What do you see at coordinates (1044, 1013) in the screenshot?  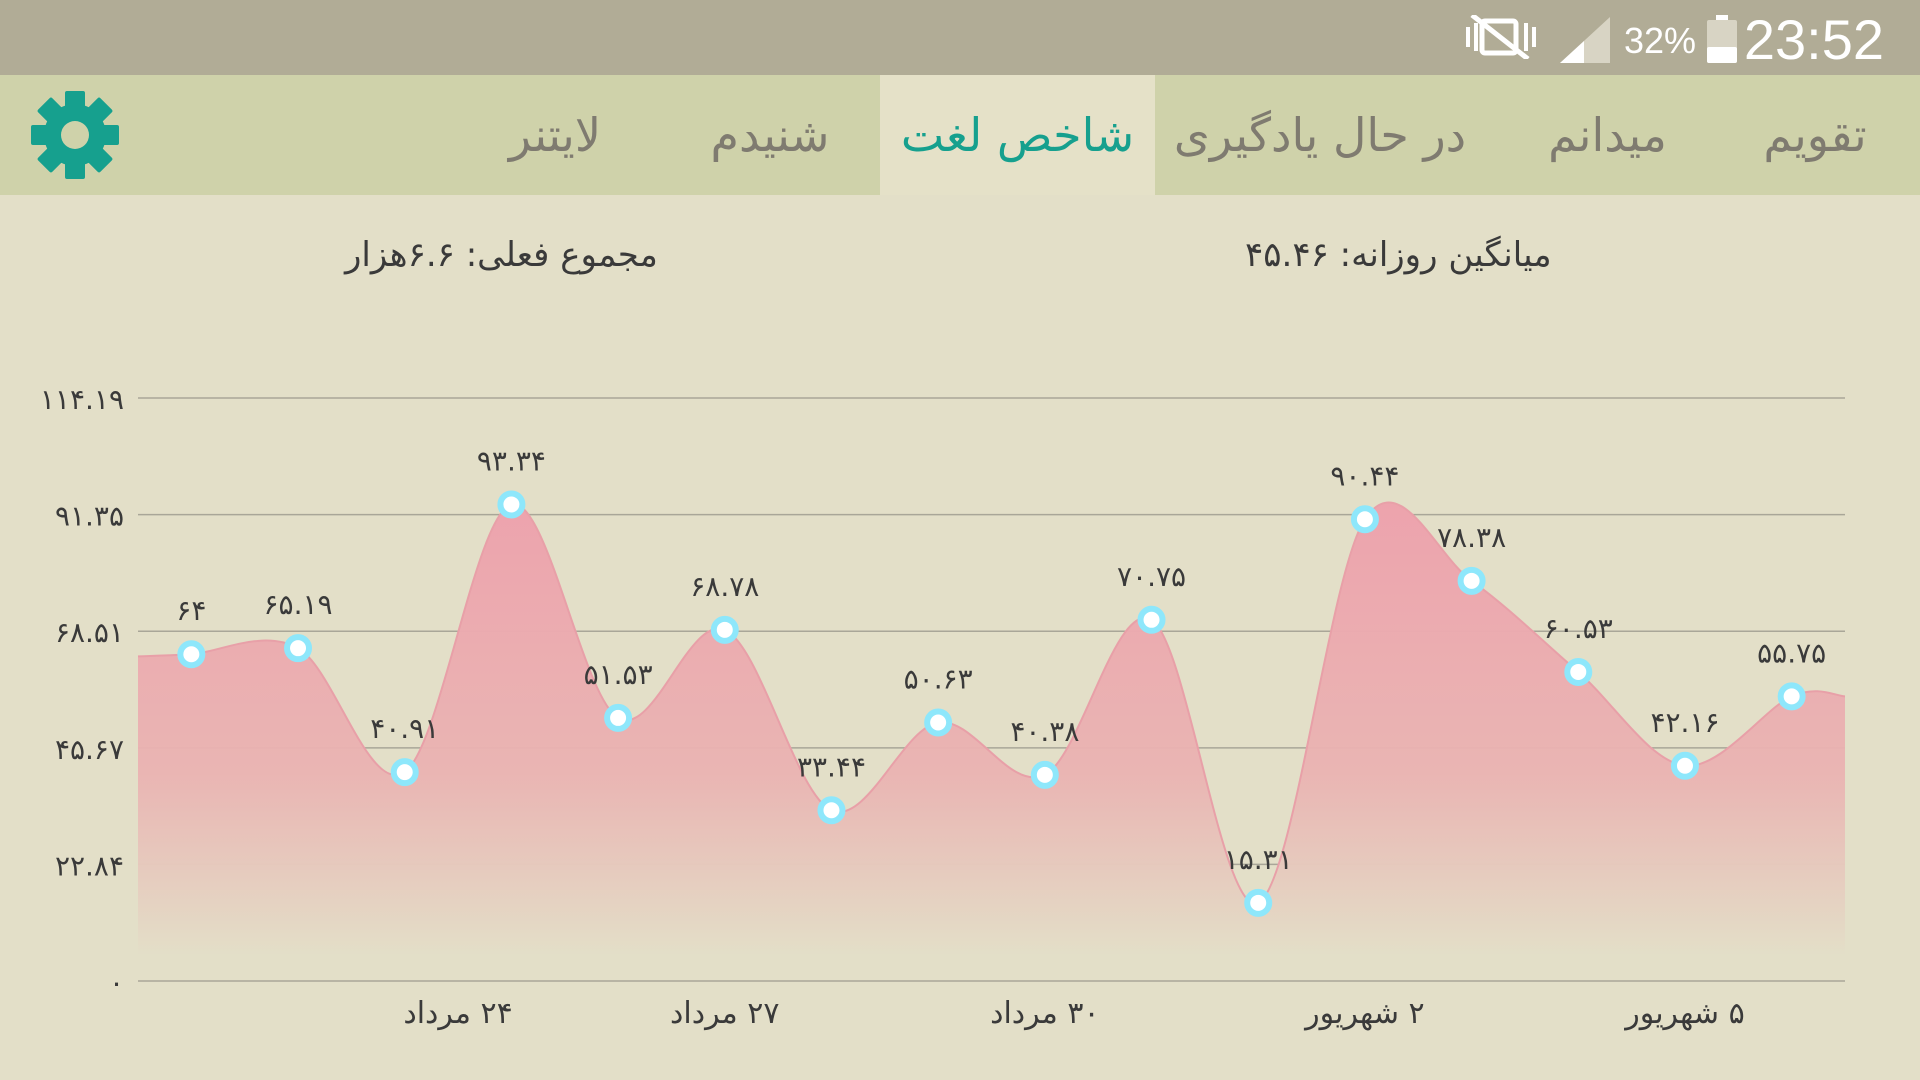 I see `x-tick-label: ۳۰ مرداد` at bounding box center [1044, 1013].